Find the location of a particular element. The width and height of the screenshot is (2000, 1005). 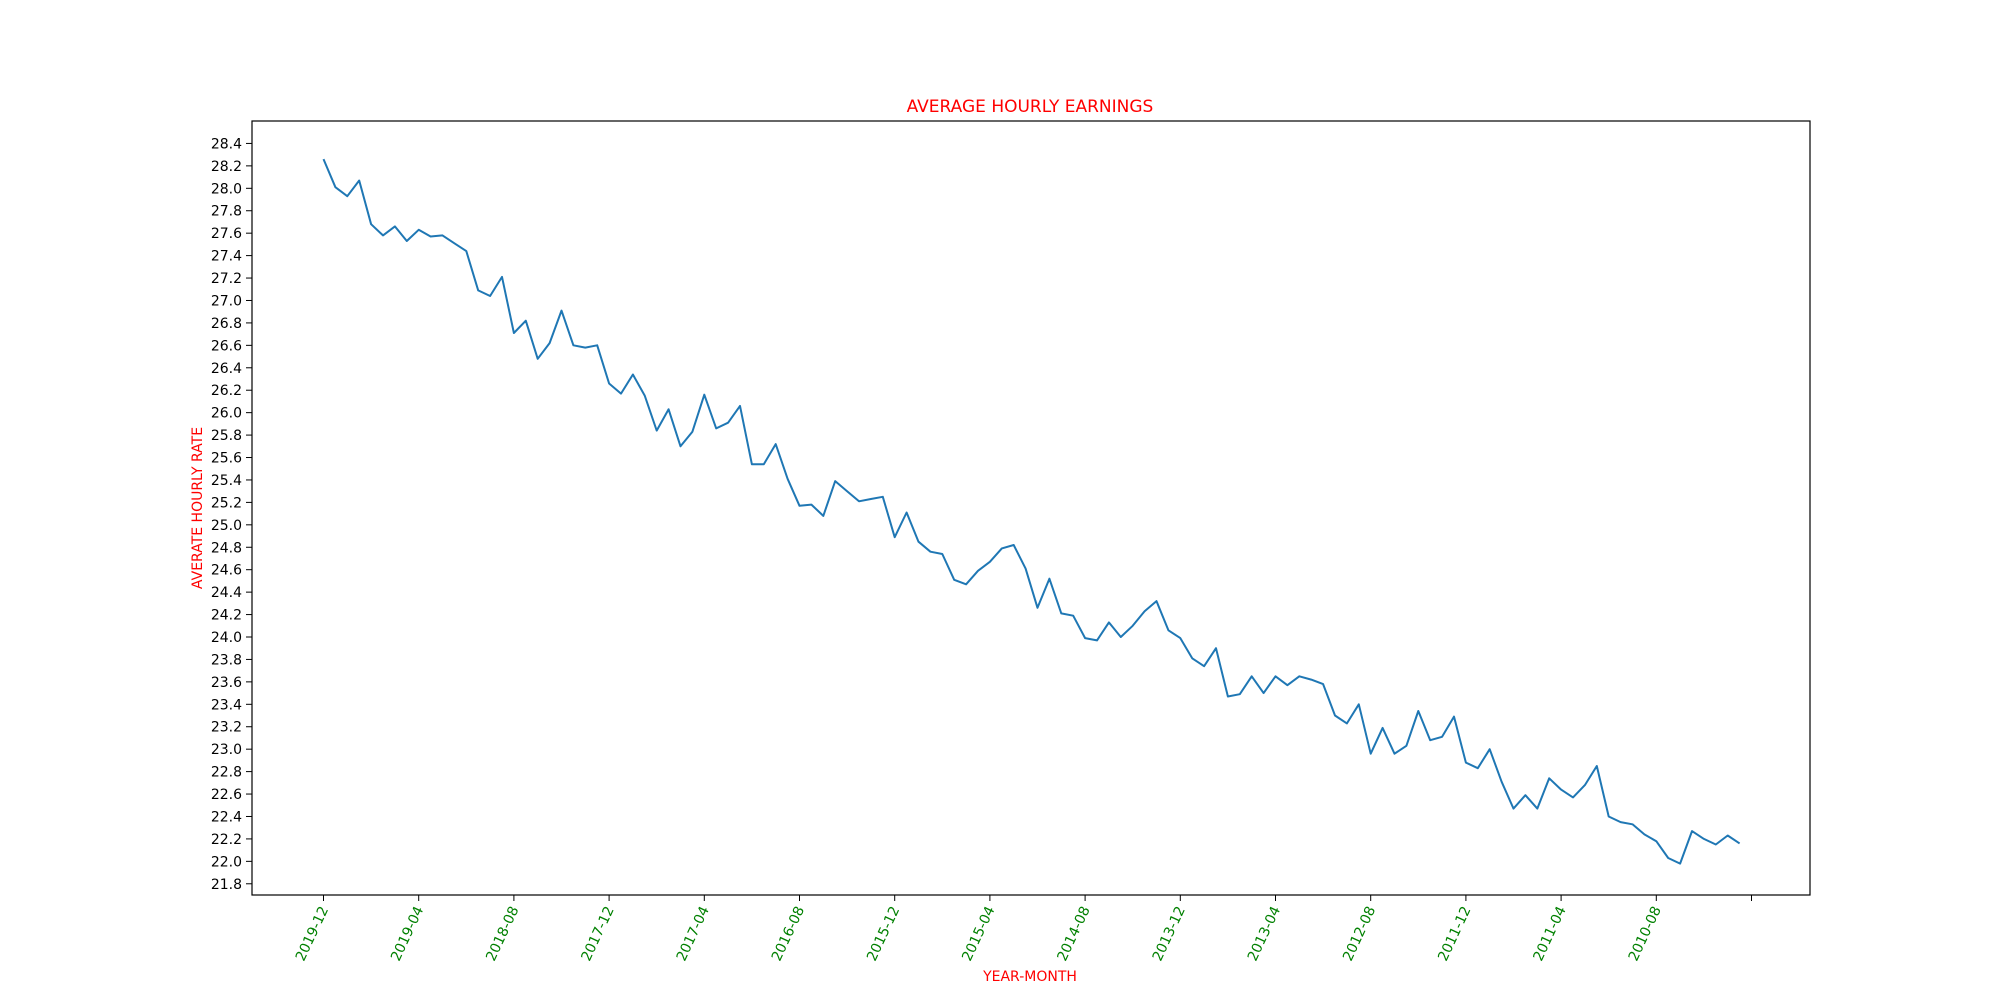

x-tick-label: 2018-08 is located at coordinates (502, 934).